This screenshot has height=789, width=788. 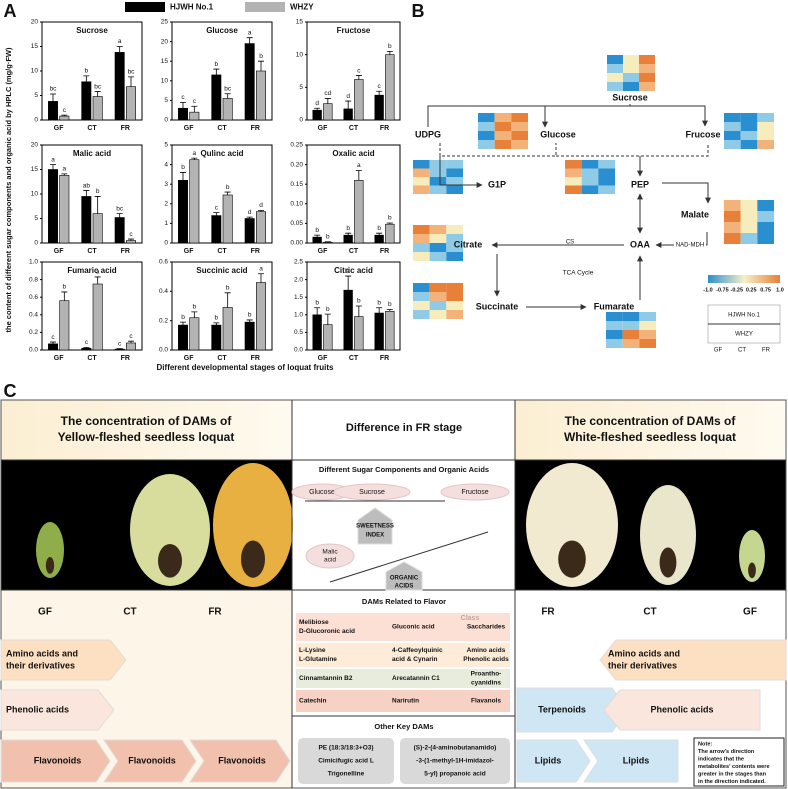 I want to click on class-label: Amino acids, so click(x=486, y=650).